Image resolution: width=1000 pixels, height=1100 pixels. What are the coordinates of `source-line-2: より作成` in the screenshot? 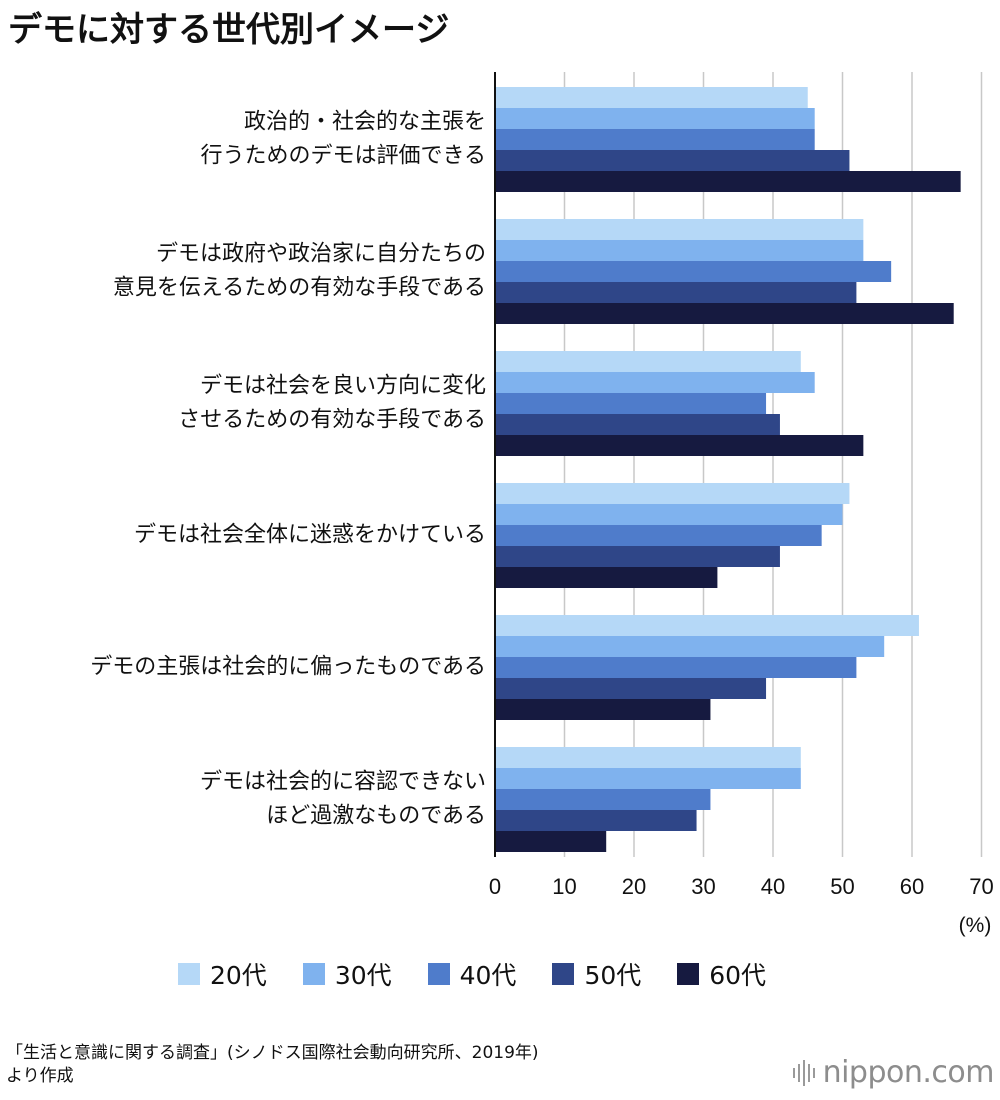 It's located at (40, 1076).